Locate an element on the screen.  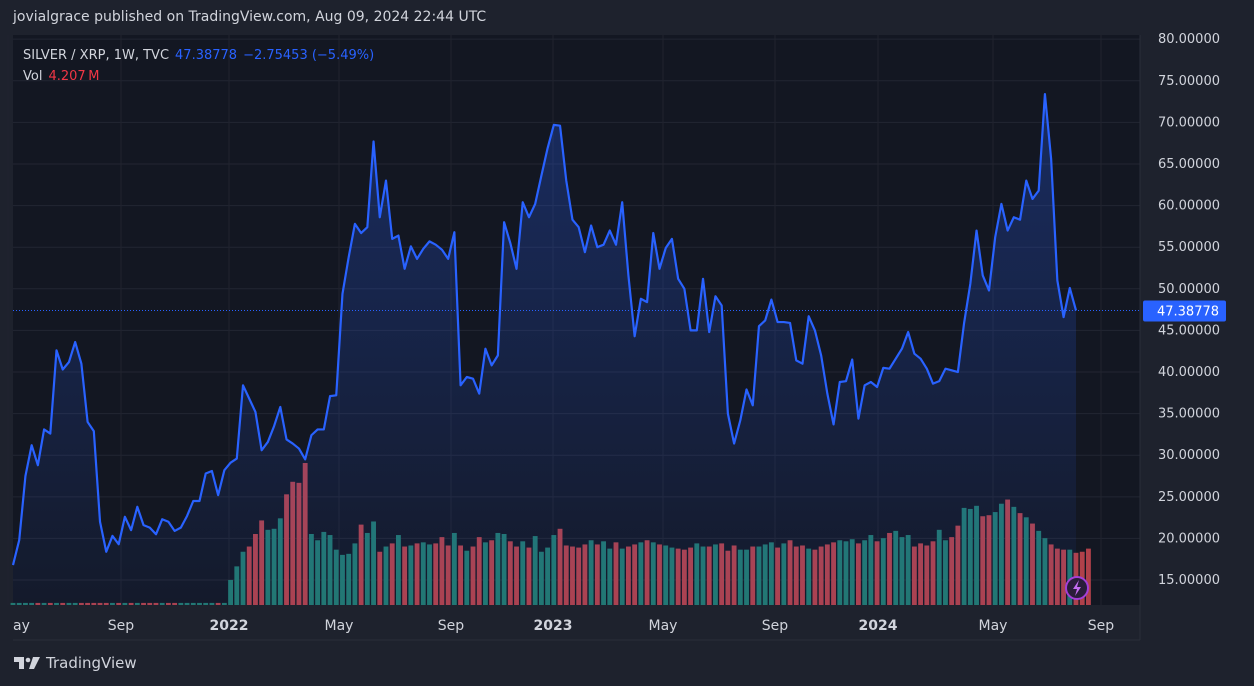
flash-icon is located at coordinates (1077, 588).